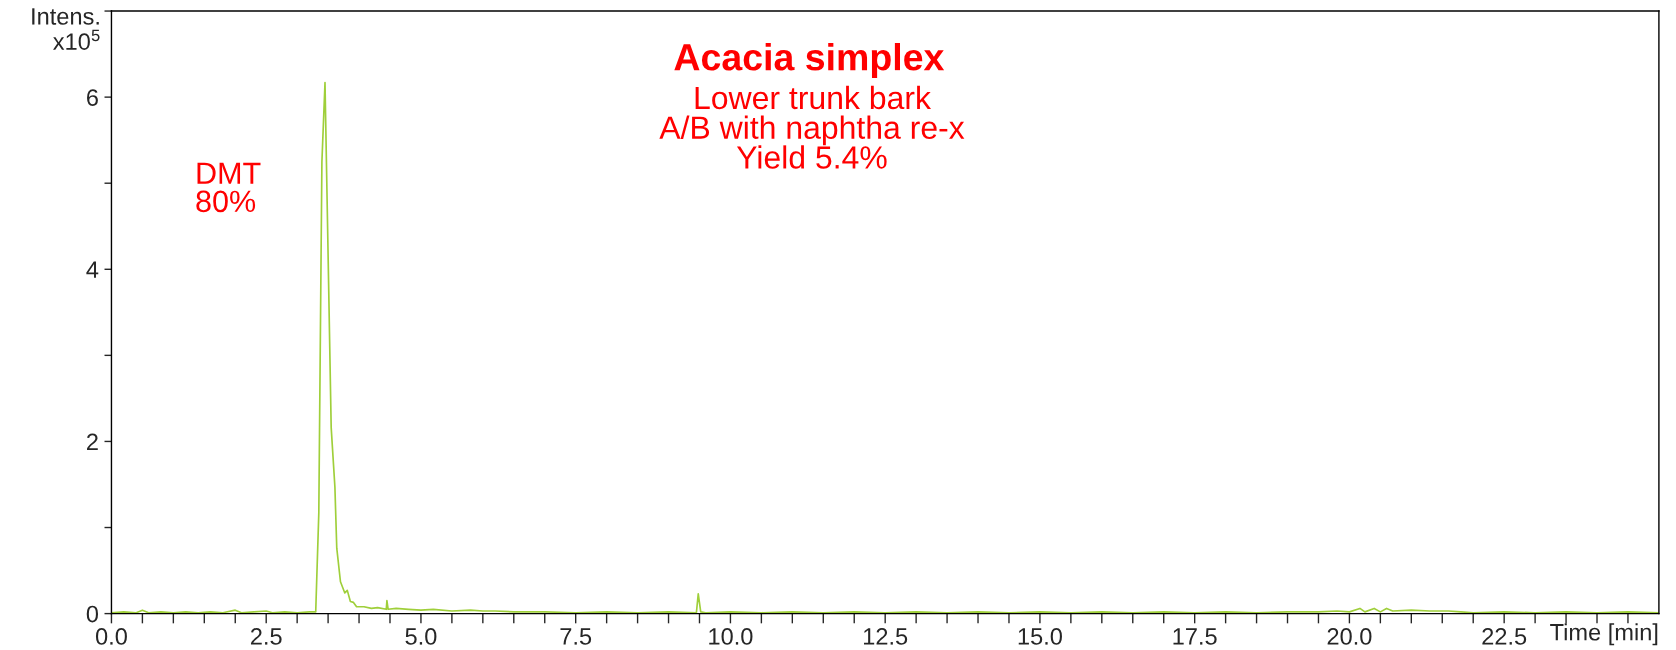 The width and height of the screenshot is (1676, 650). I want to click on x-tick-label: 2.5, so click(266, 636).